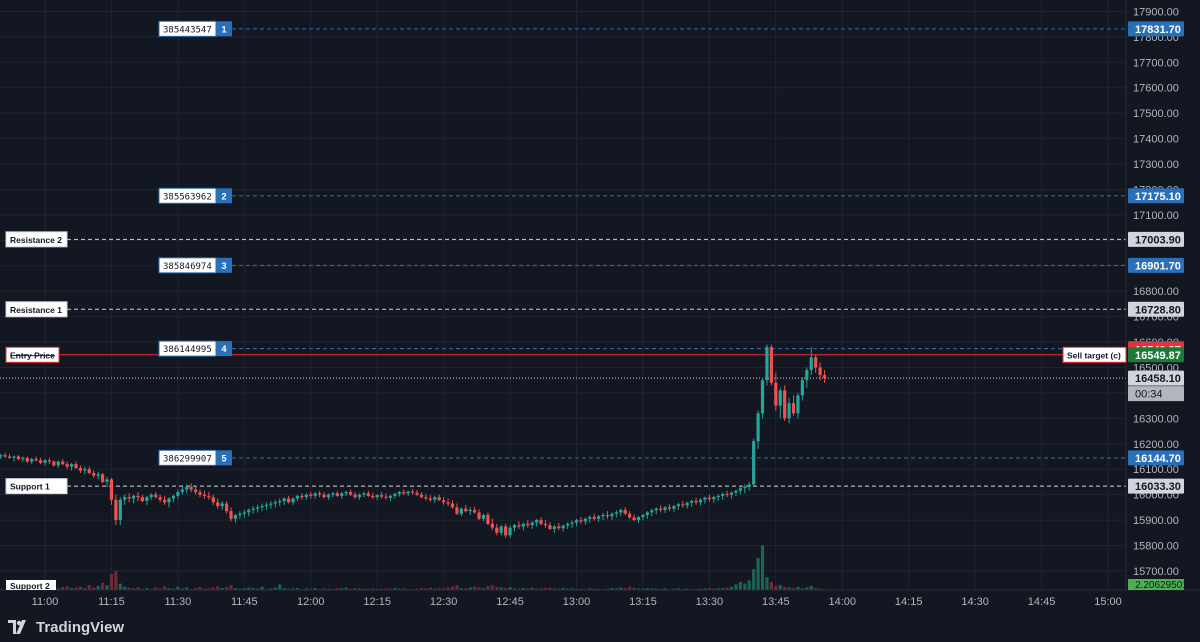 This screenshot has height=642, width=1200. I want to click on tradingview-logo-icon, so click(19, 627).